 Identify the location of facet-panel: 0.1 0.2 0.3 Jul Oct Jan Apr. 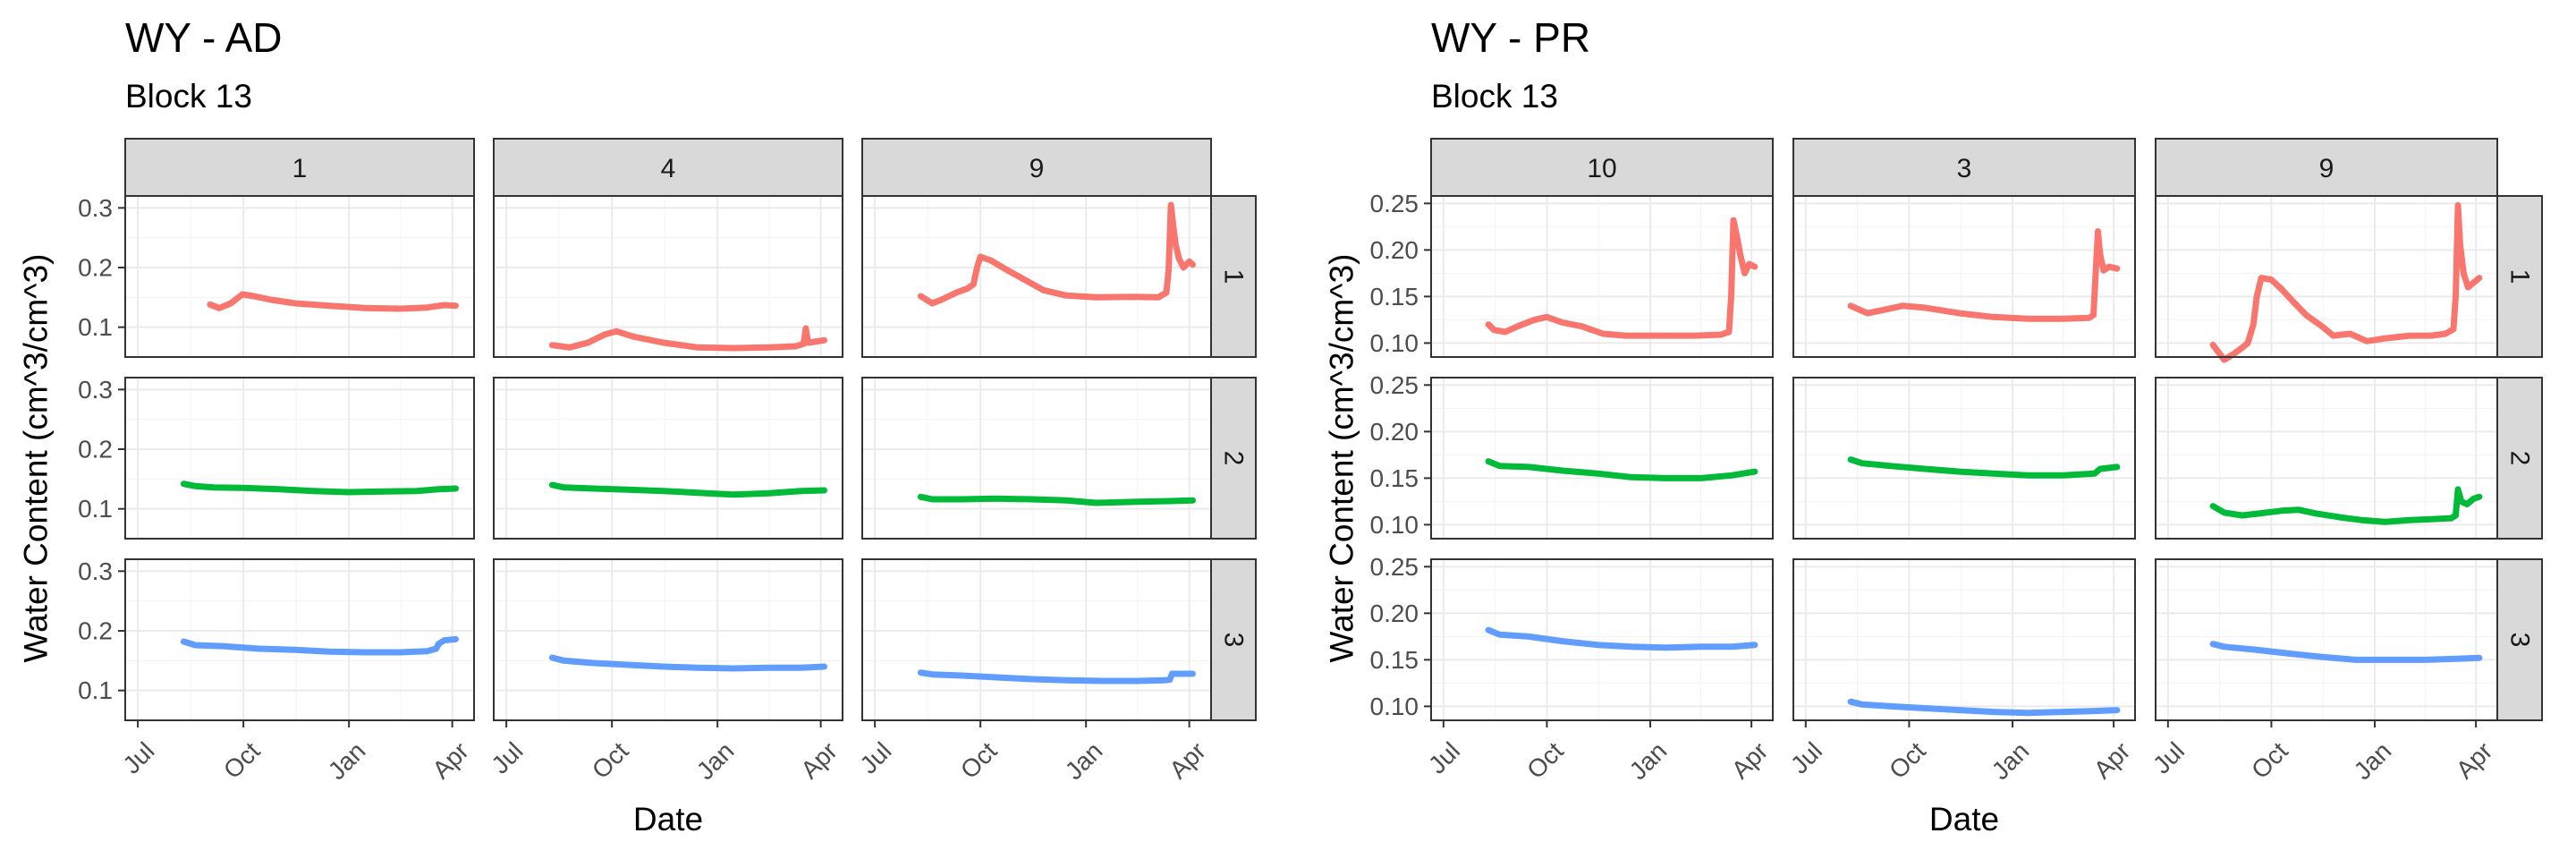
(276, 671).